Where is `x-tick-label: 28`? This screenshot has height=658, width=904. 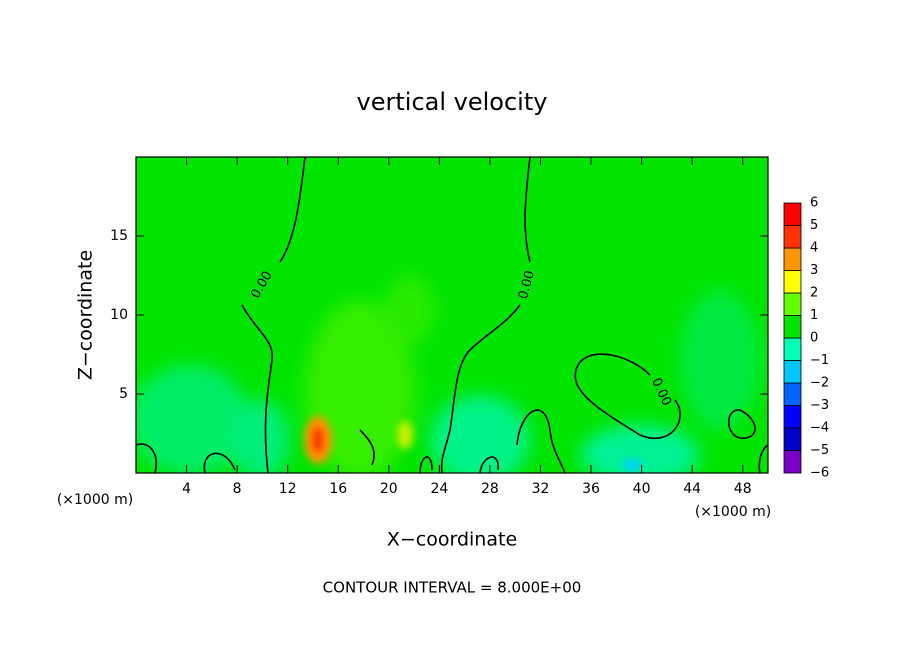 x-tick-label: 28 is located at coordinates (490, 489).